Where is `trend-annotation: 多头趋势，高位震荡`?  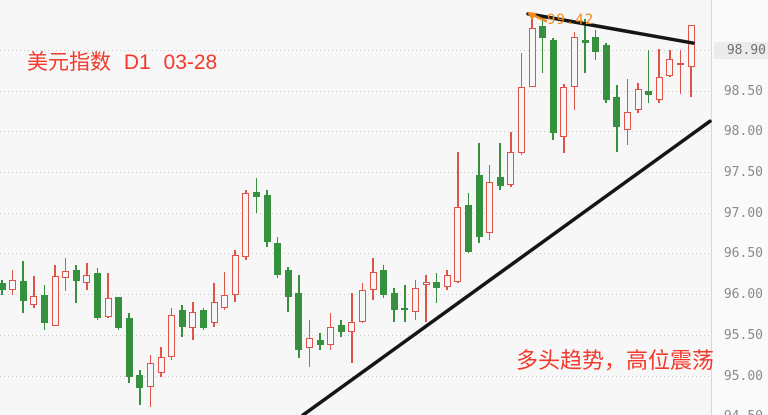
trend-annotation: 多头趋势，高位震荡 is located at coordinates (615, 360).